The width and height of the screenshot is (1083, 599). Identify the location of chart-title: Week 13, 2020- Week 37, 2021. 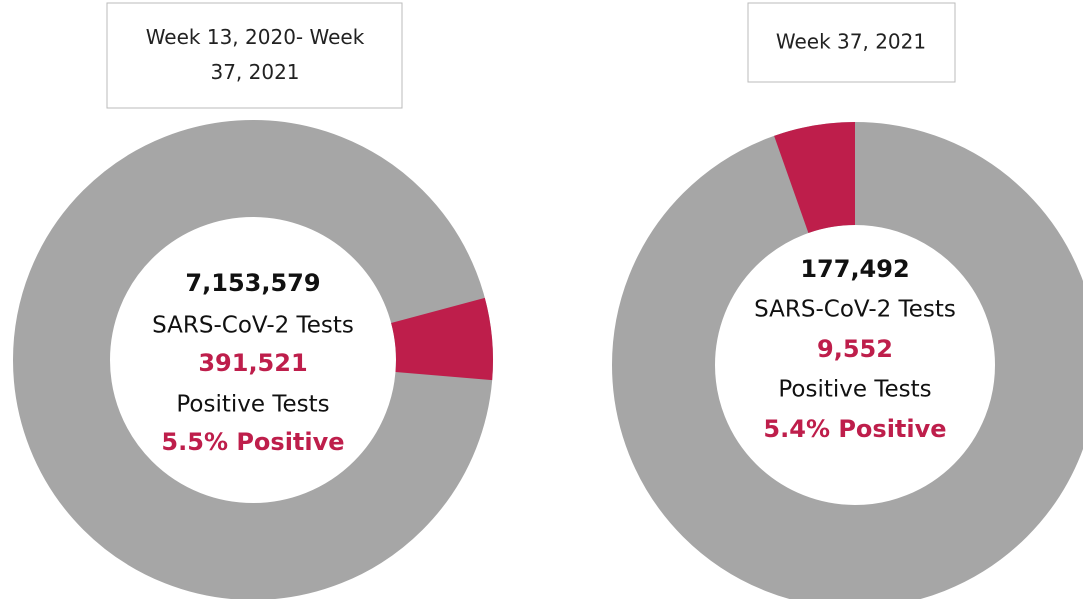
(255, 54).